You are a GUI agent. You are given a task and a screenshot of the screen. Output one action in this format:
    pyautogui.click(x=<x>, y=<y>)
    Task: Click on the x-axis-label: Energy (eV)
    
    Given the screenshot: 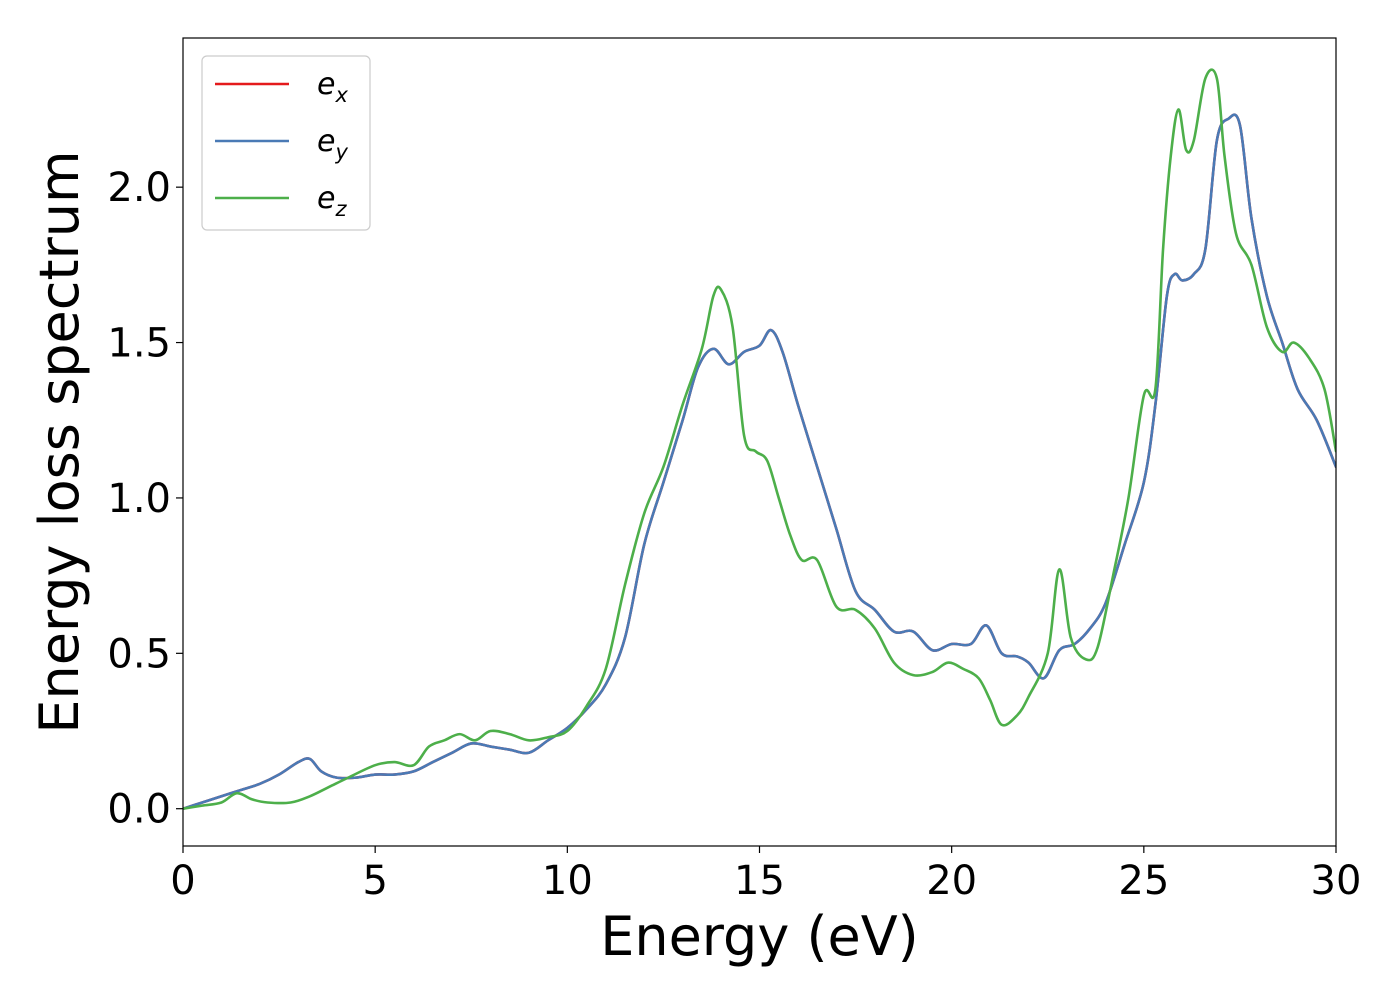 What is the action you would take?
    pyautogui.click(x=759, y=936)
    